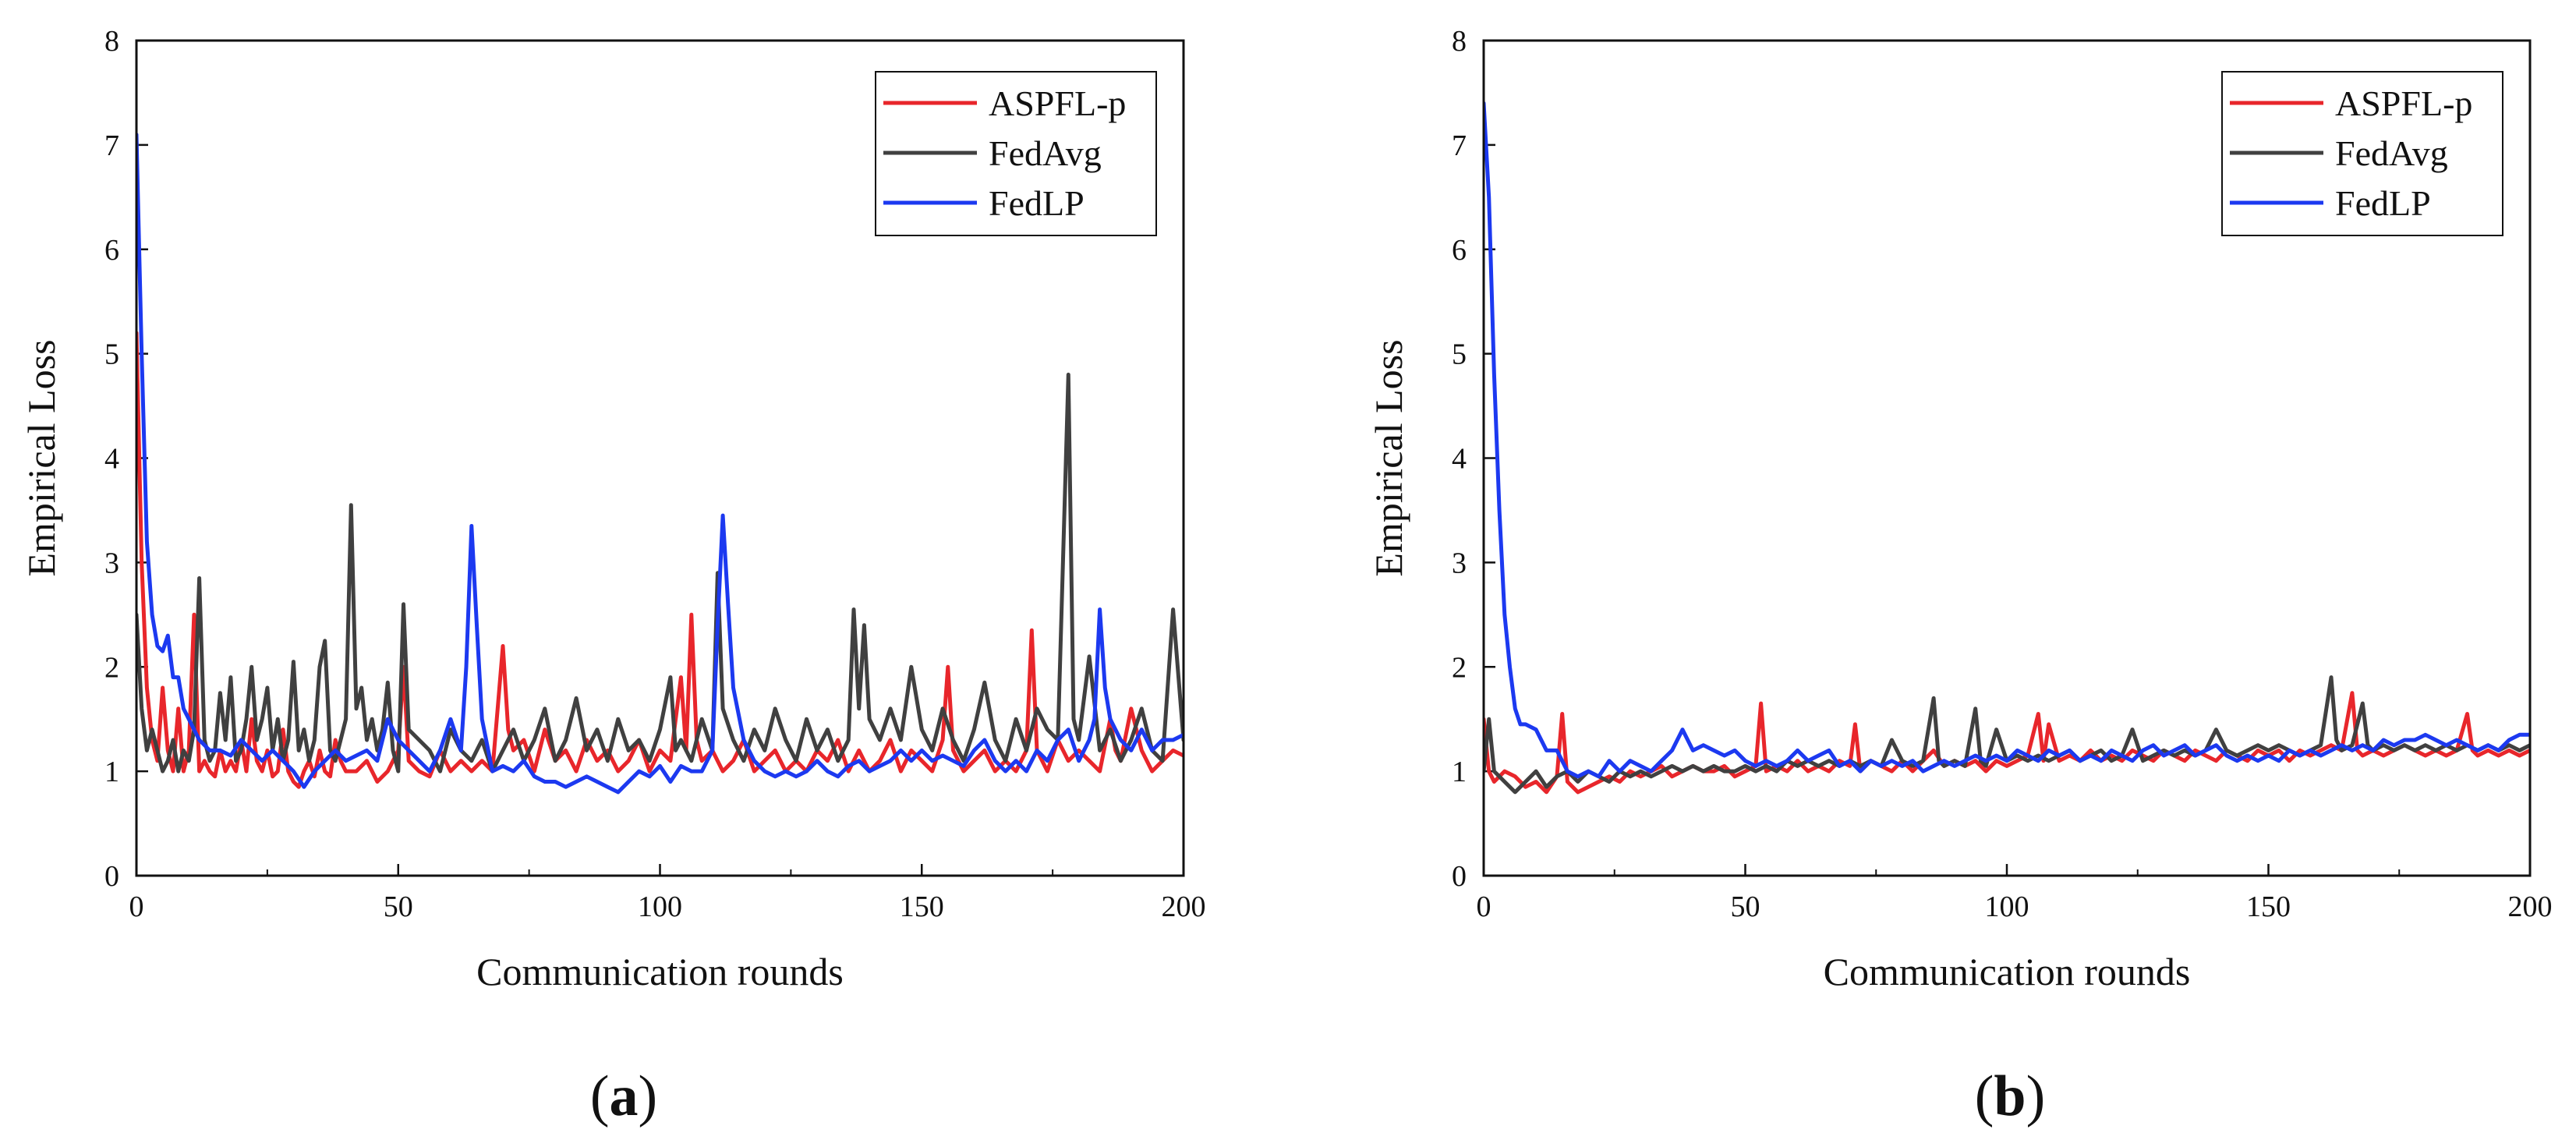 The image size is (2576, 1140). I want to click on panel-label: (a), so click(623, 1096).